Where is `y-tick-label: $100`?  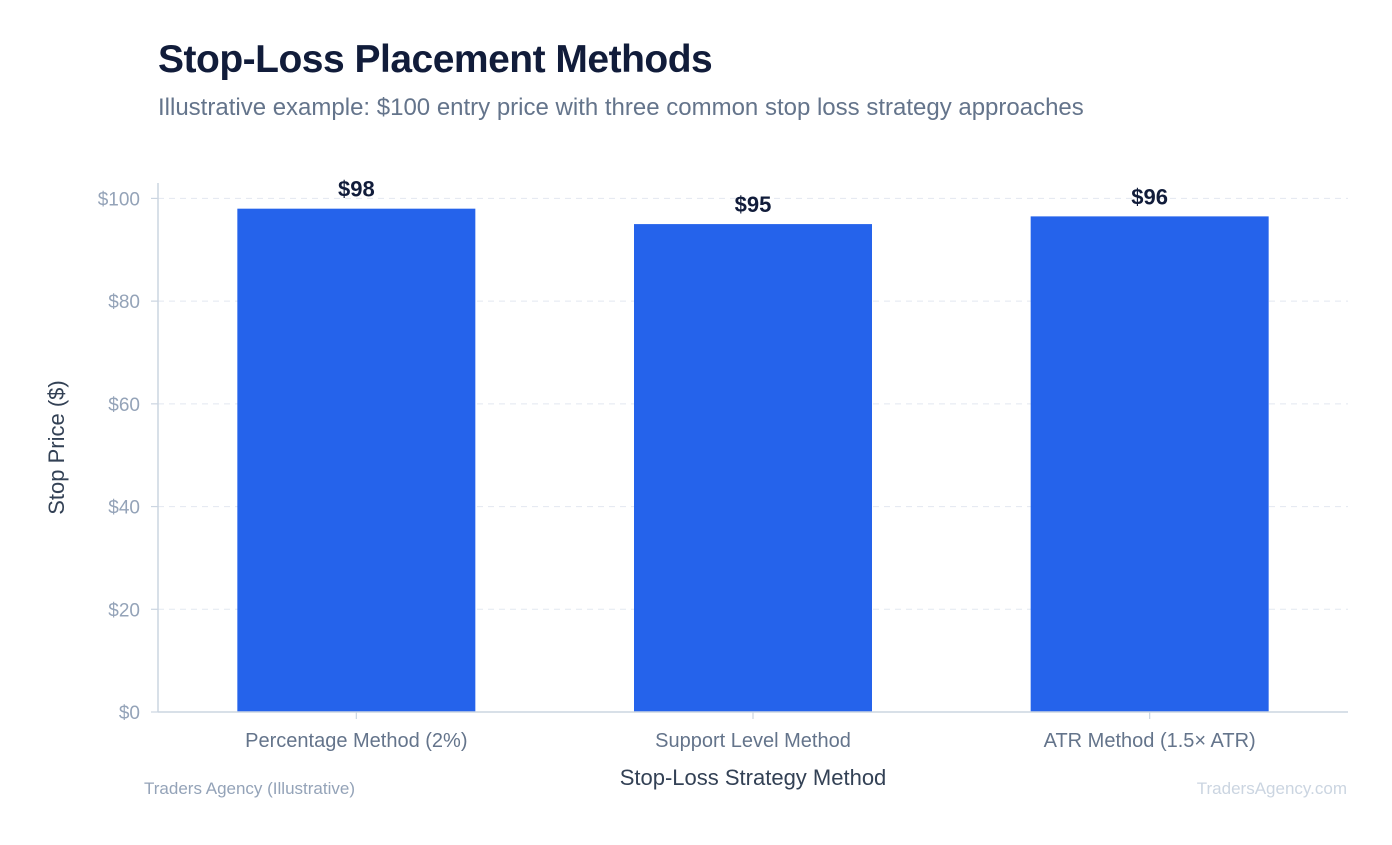
y-tick-label: $100 is located at coordinates (119, 199).